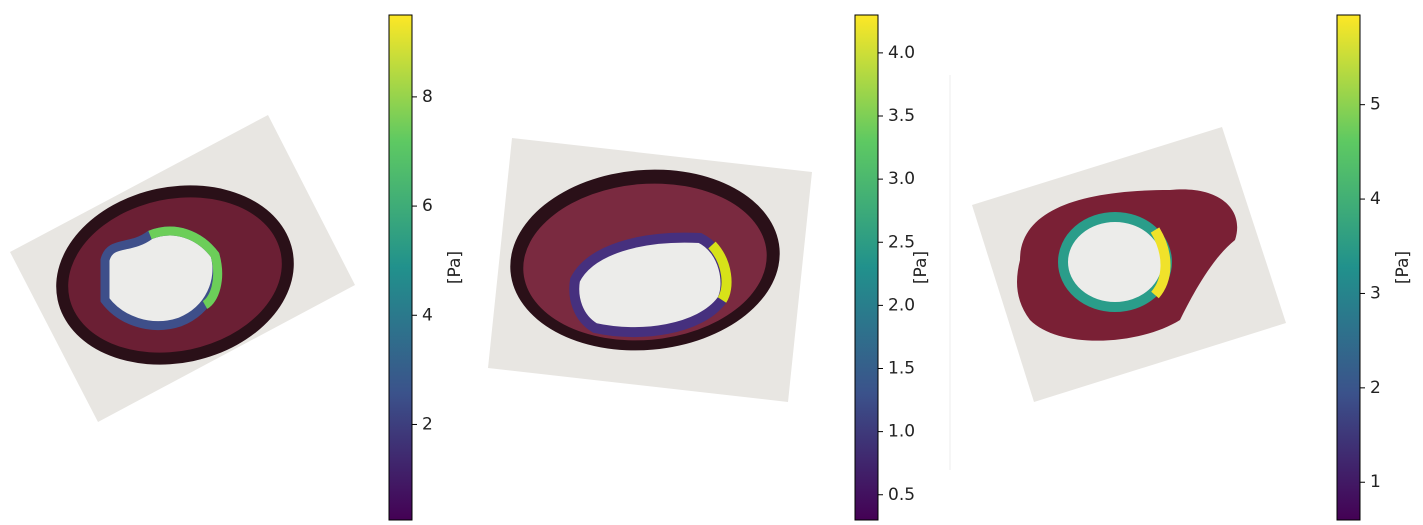 The width and height of the screenshot is (1423, 525). What do you see at coordinates (901, 305) in the screenshot?
I see `tick-label: 2.0` at bounding box center [901, 305].